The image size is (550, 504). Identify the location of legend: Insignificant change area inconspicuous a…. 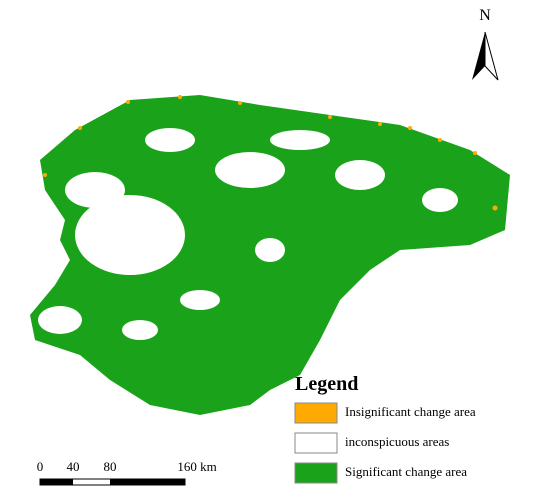
(385, 443).